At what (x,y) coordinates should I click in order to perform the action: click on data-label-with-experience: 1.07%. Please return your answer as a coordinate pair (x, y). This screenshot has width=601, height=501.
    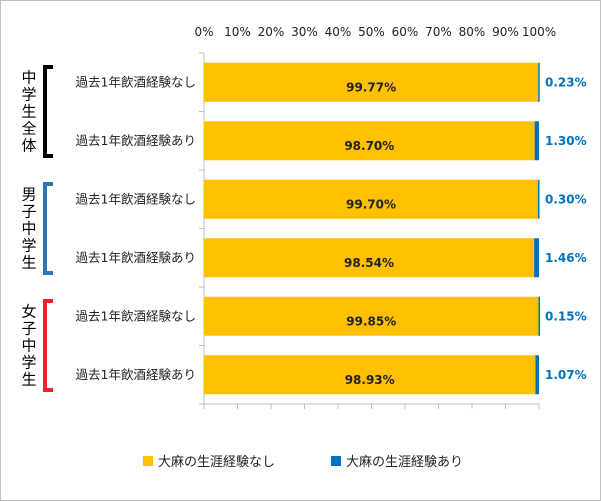
    Looking at the image, I should click on (566, 375).